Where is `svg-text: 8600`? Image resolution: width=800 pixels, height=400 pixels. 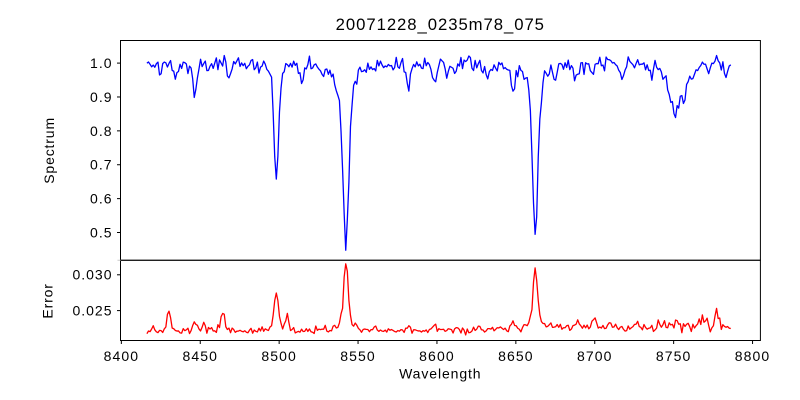 svg-text: 8600 is located at coordinates (437, 356).